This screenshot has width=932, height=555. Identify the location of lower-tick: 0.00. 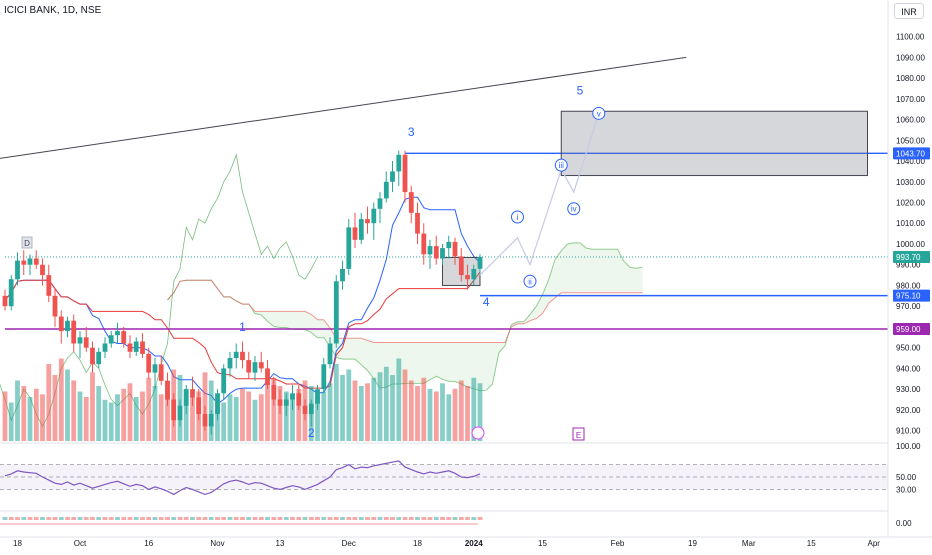
(904, 523).